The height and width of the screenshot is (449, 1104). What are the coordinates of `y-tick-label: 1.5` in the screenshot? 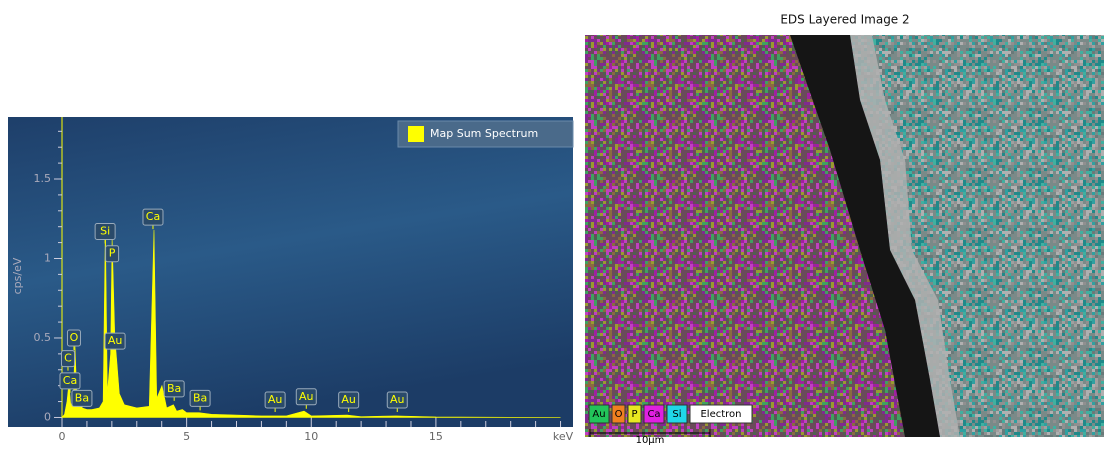 It's located at (43, 178).